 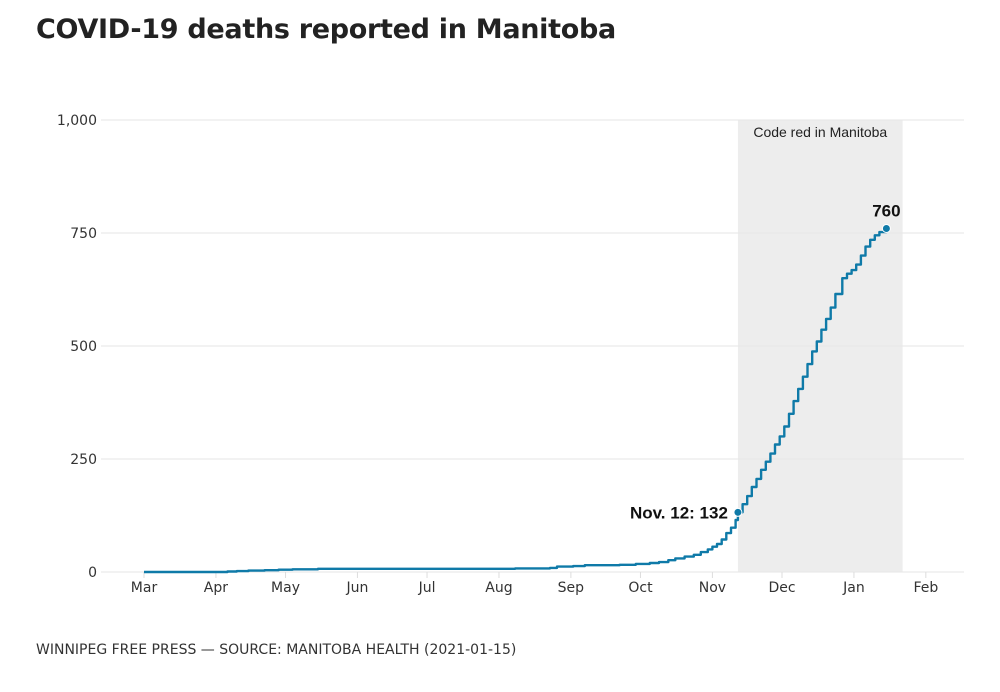 What do you see at coordinates (781, 588) in the screenshot?
I see `x-tick-label: Dec` at bounding box center [781, 588].